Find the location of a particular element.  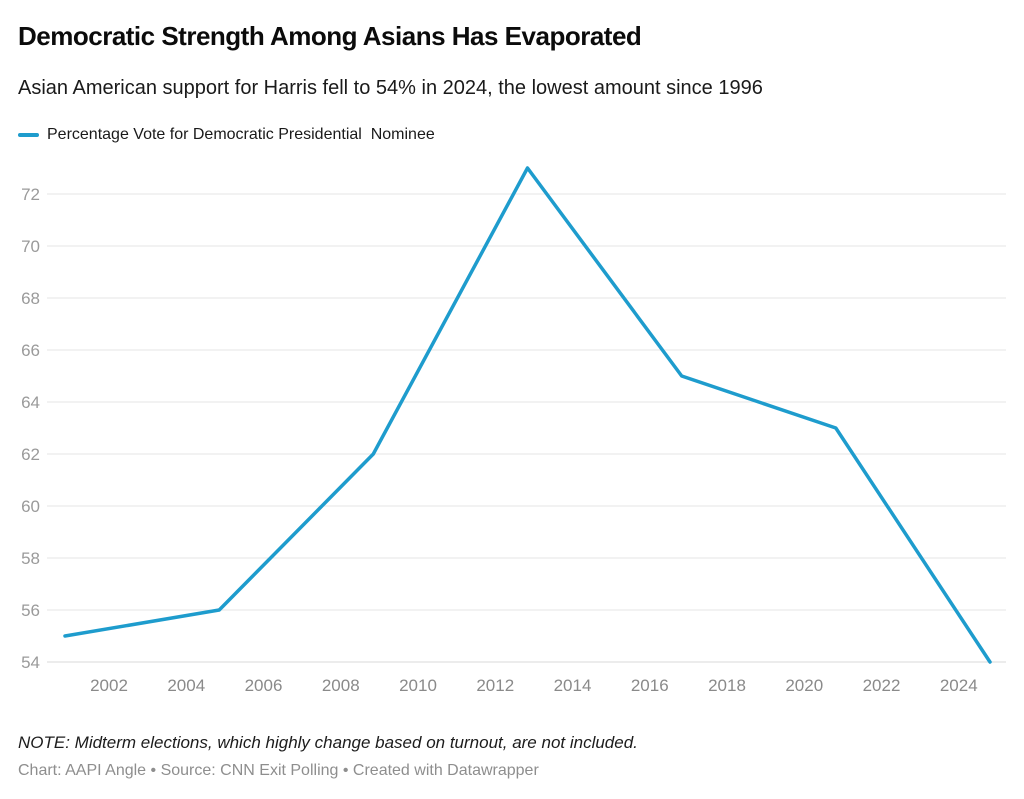

x-tick-label: 2006 is located at coordinates (264, 685).